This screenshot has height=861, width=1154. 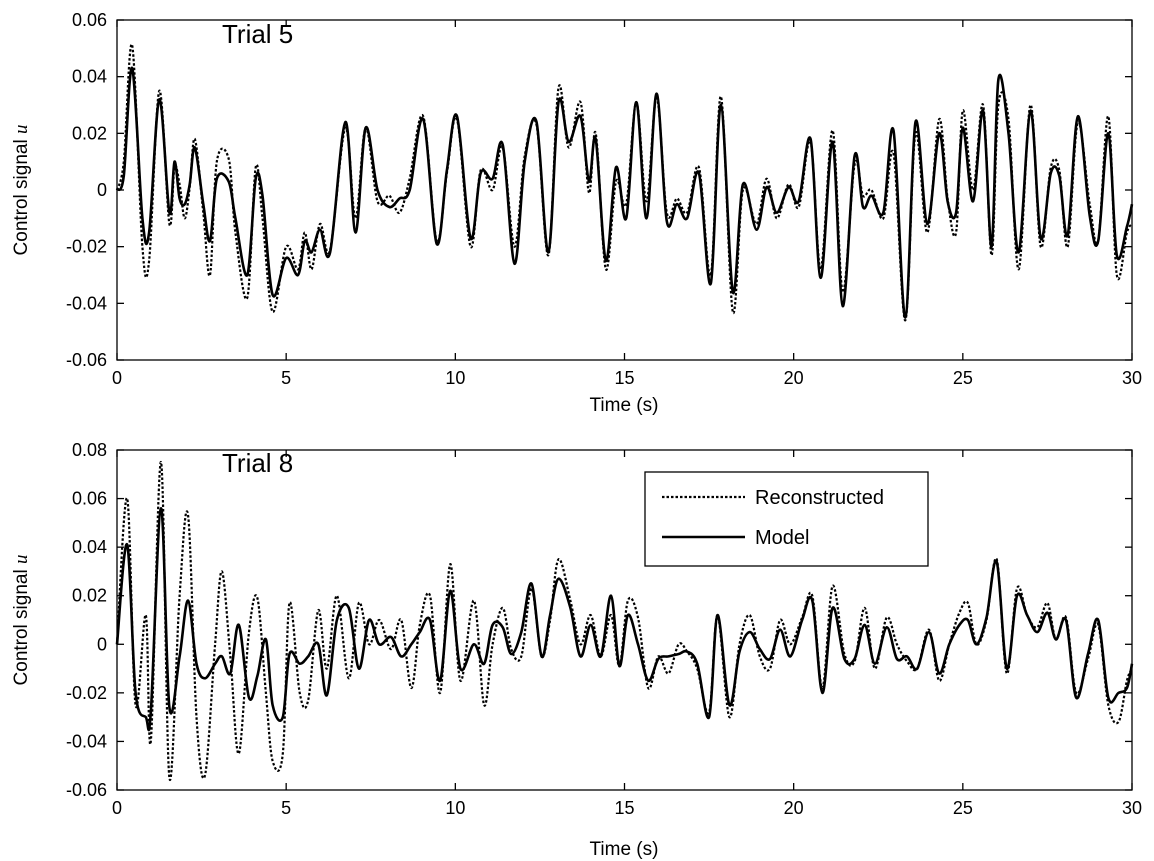 I want to click on y-tick-label-trial-5: 0.06, so click(x=89, y=20).